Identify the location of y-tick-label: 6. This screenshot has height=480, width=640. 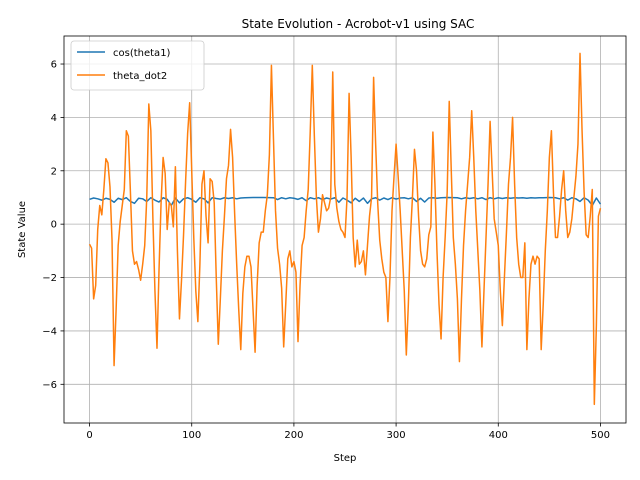
(54, 65).